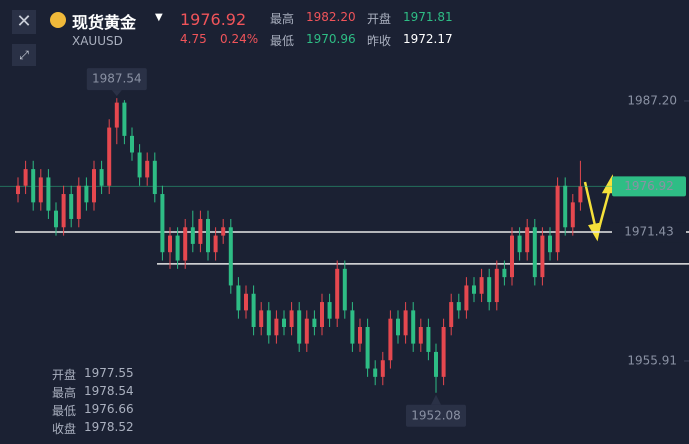 Image resolution: width=689 pixels, height=444 pixels. What do you see at coordinates (331, 39) in the screenshot?
I see `stat-value: 1970.96` at bounding box center [331, 39].